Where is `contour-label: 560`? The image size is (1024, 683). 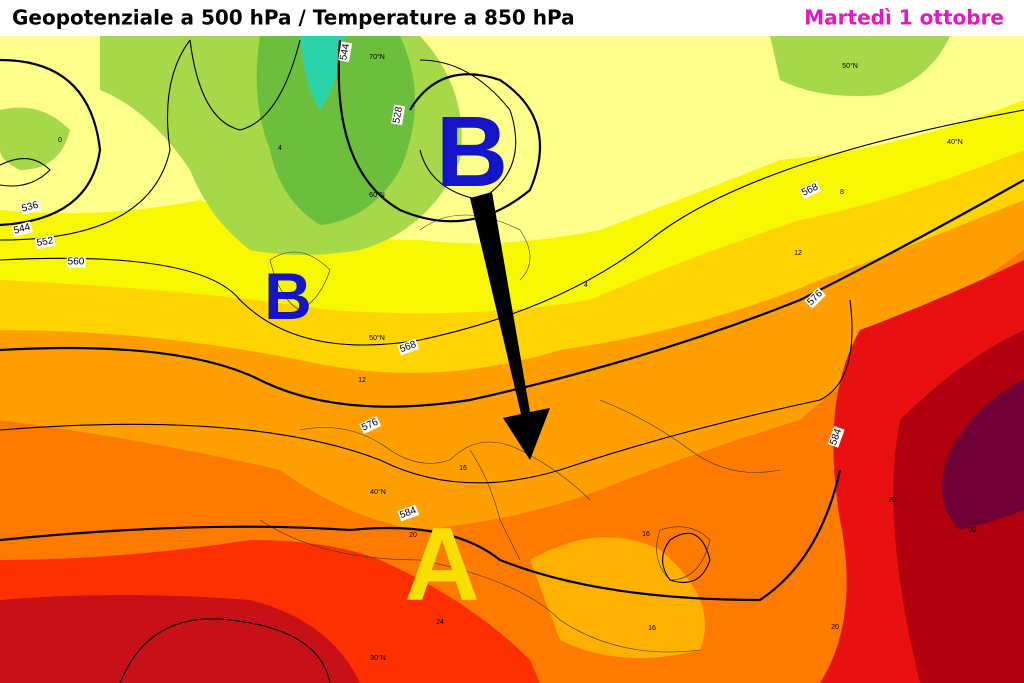
contour-label: 560 is located at coordinates (76, 262).